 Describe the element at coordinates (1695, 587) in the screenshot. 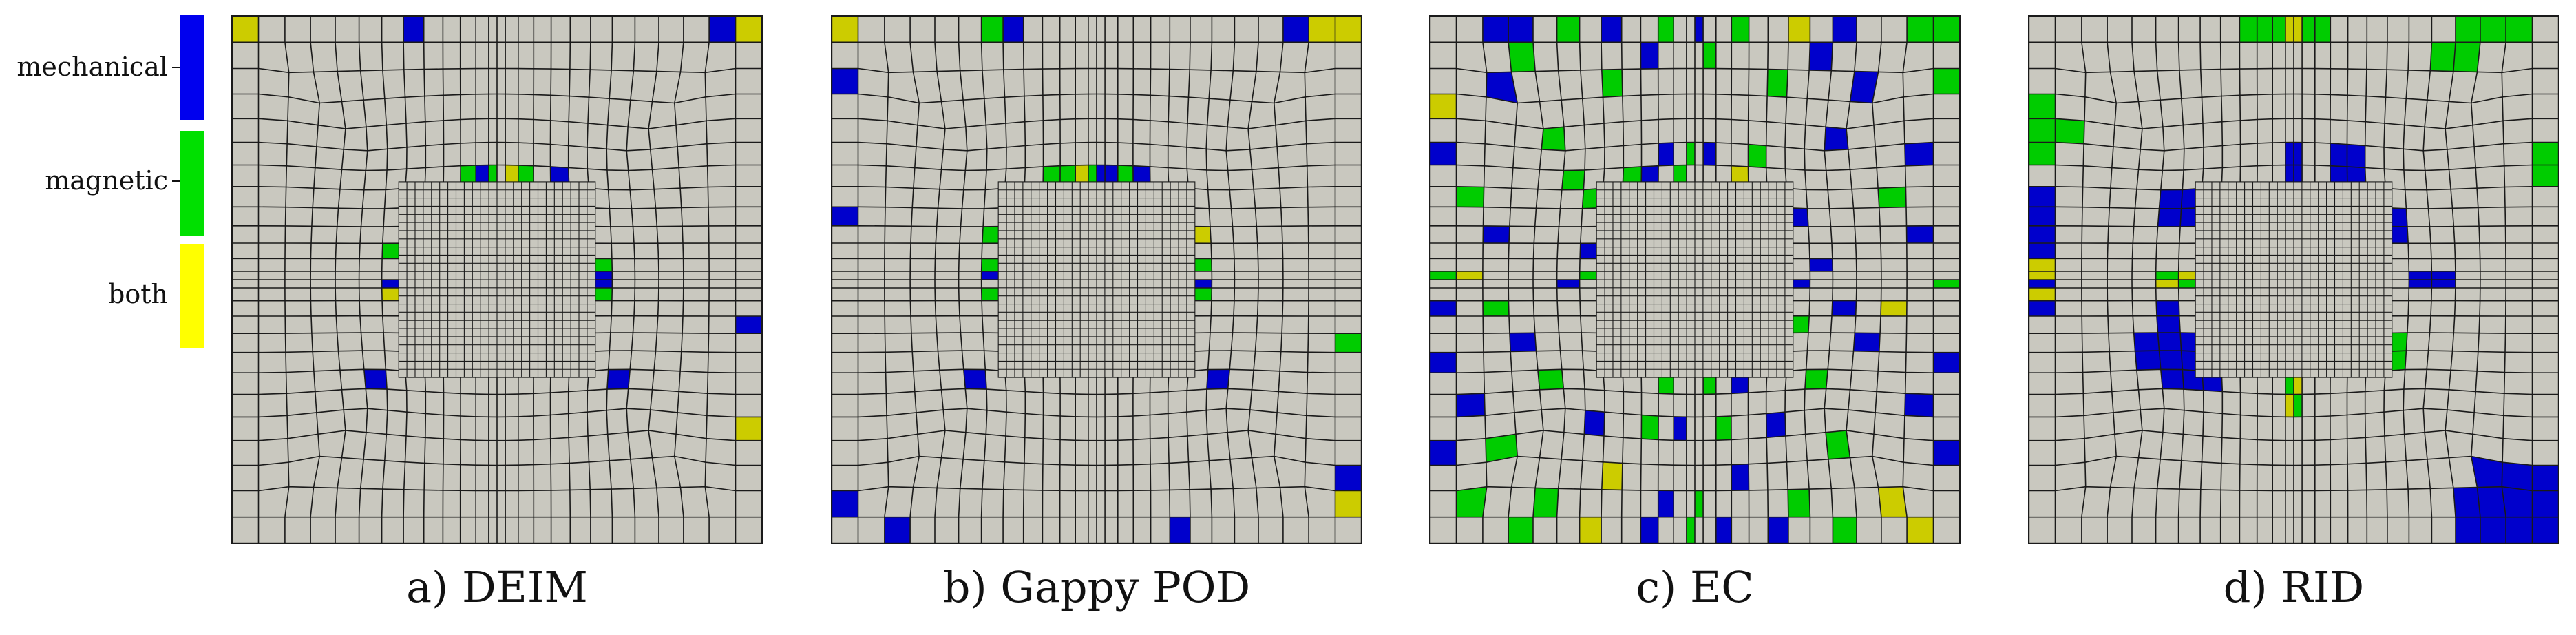

I see `caption-ec: c) EC` at that location.